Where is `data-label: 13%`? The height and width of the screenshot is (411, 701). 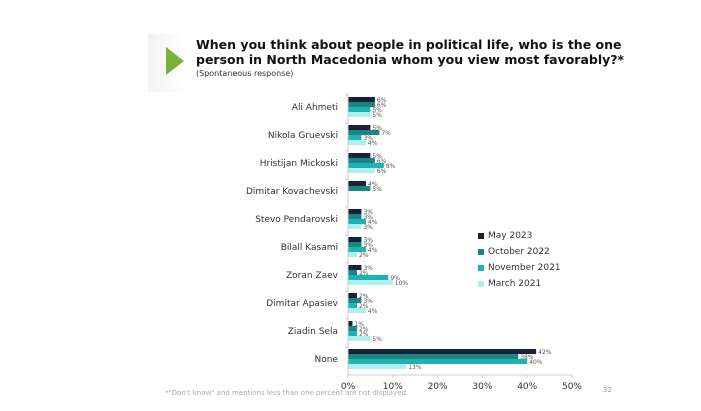
data-label: 13% is located at coordinates (415, 367).